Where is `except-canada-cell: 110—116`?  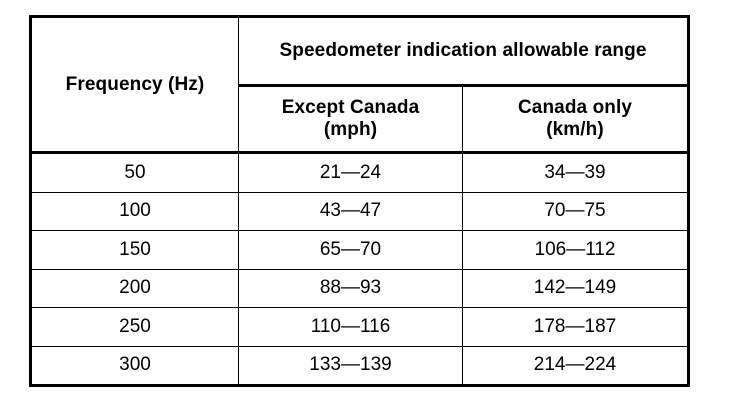 except-canada-cell: 110—116 is located at coordinates (350, 327).